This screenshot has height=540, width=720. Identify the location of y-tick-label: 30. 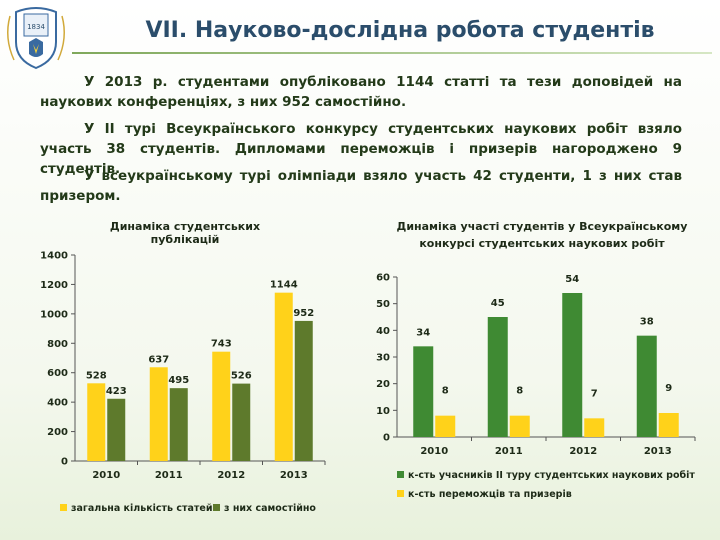
(383, 358).